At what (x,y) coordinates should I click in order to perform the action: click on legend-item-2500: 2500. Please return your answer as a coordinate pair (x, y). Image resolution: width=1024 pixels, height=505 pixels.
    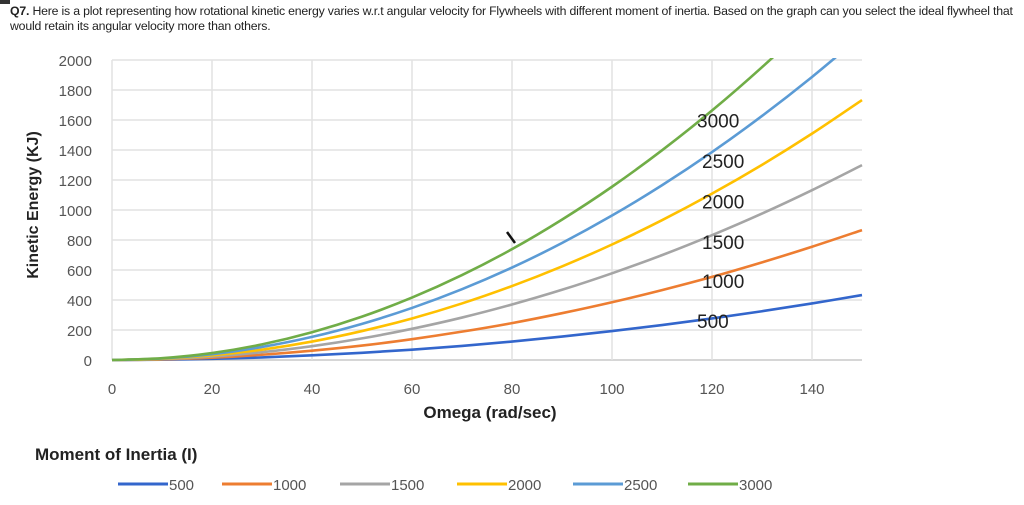
    Looking at the image, I should click on (615, 485).